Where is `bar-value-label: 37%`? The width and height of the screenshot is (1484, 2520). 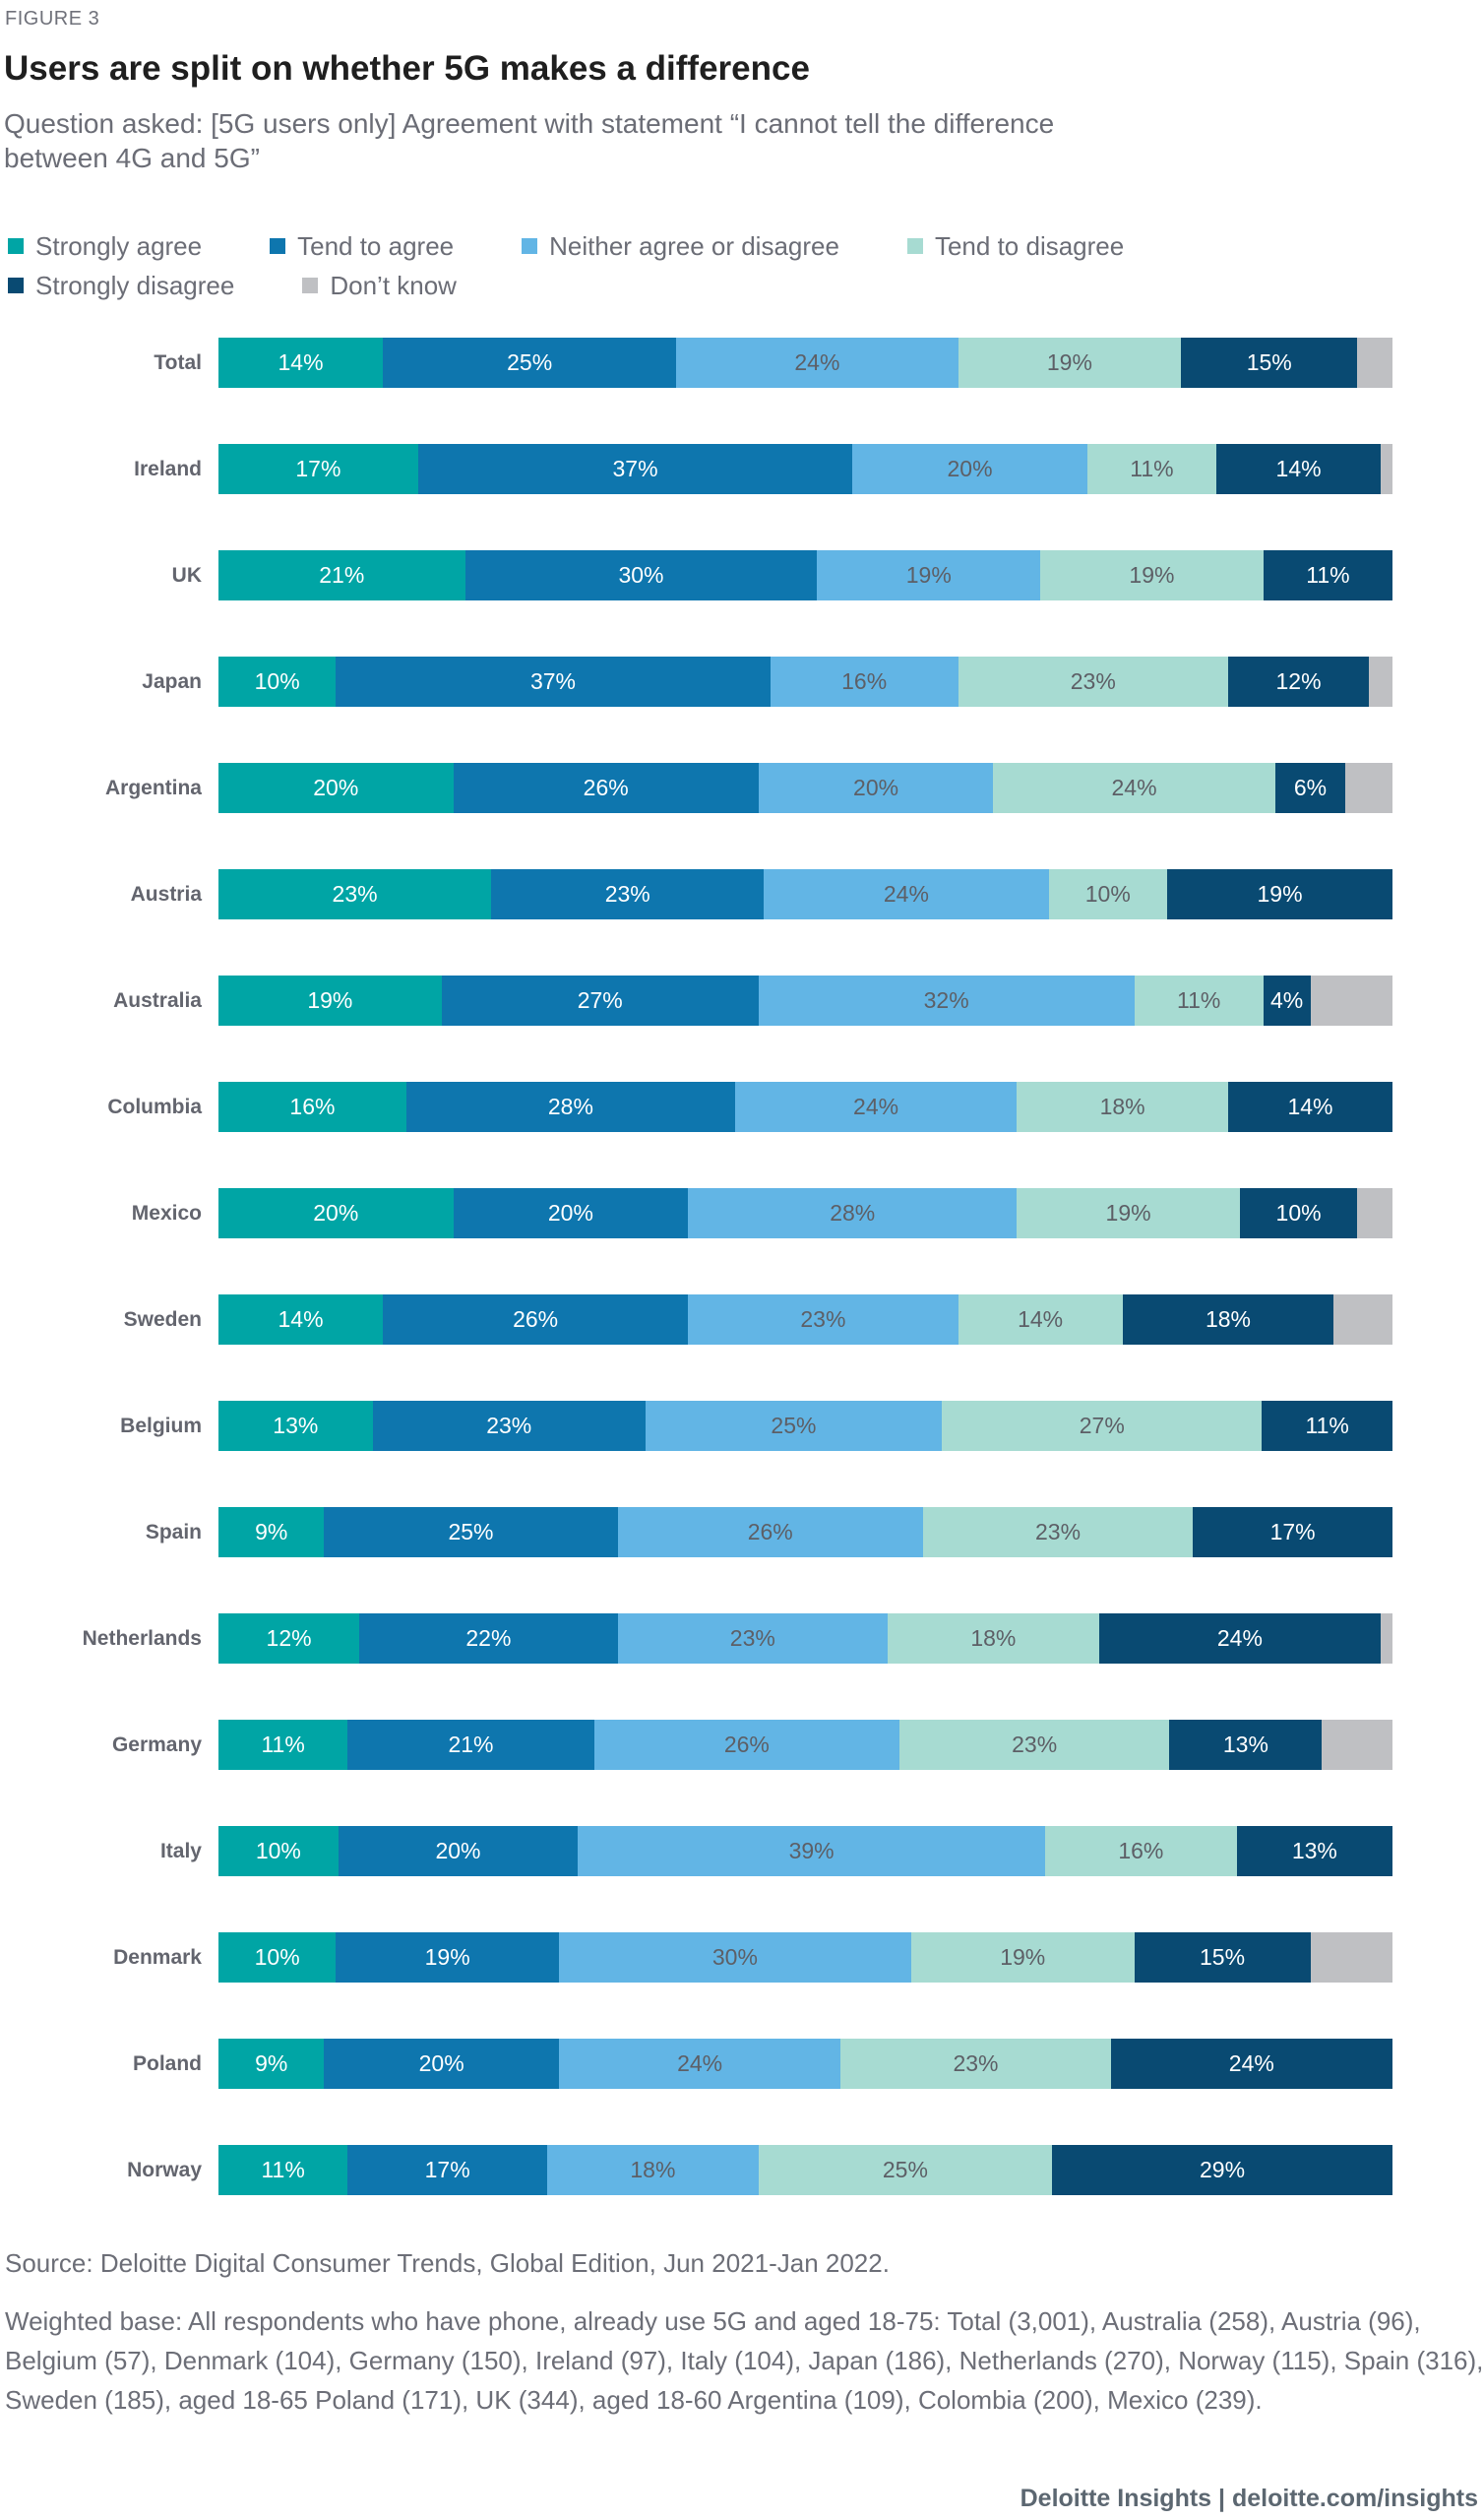
bar-value-label: 37% is located at coordinates (635, 468).